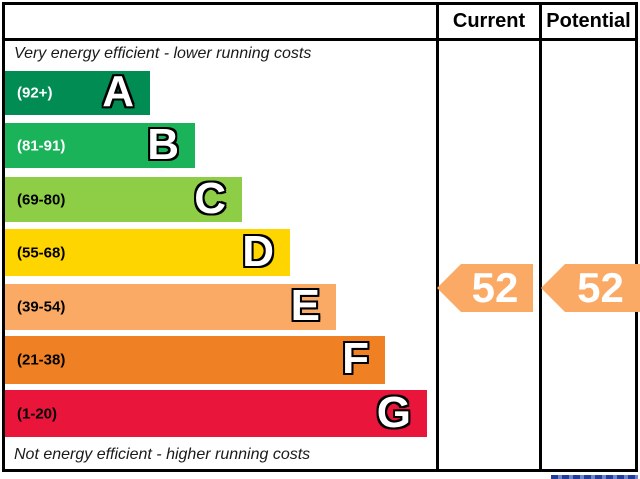 This screenshot has width=640, height=479. Describe the element at coordinates (489, 21) in the screenshot. I see `current-column-header: Current` at that location.